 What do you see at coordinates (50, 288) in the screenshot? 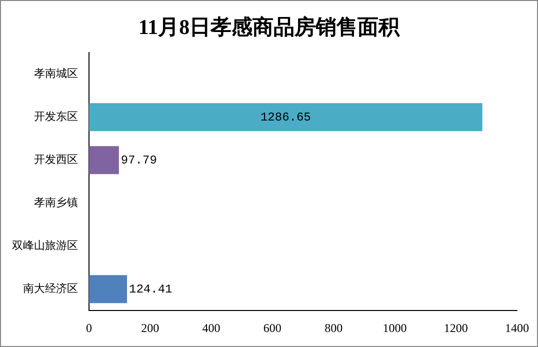
I see `y-tick-label: 南大经济区` at bounding box center [50, 288].